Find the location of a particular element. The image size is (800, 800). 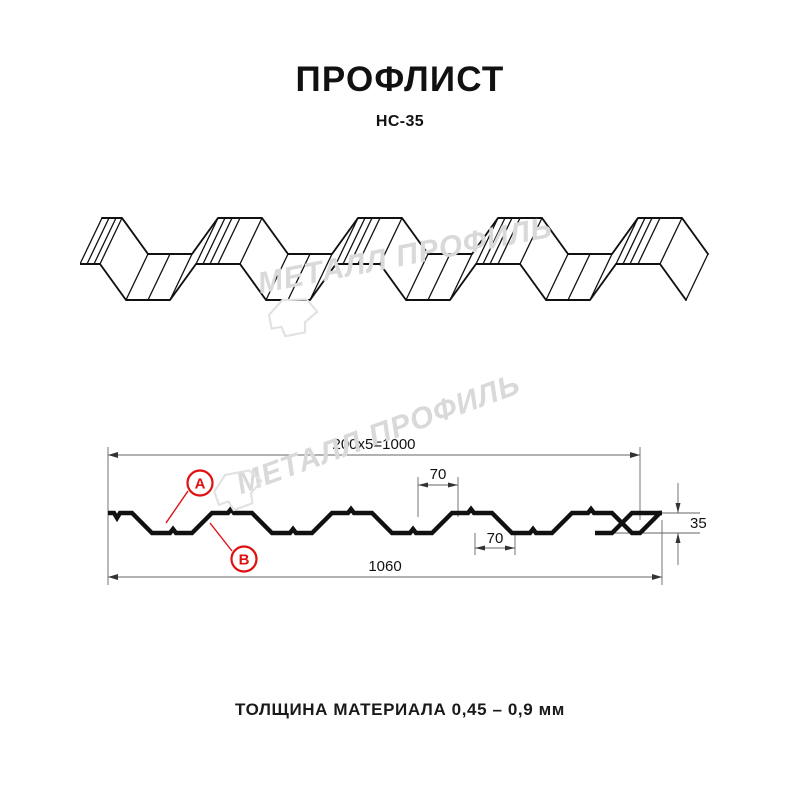

product-model-label: НС-35 is located at coordinates (400, 121).